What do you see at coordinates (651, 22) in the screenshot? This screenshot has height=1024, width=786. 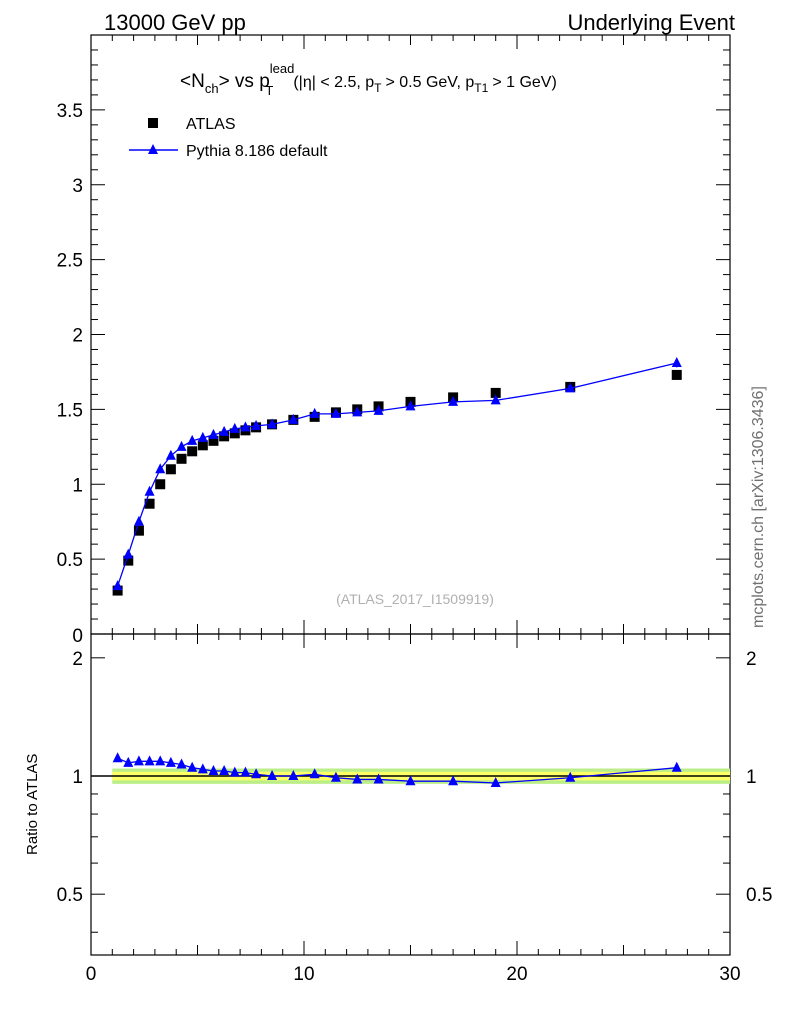 I see `header-right: Underlying Event` at bounding box center [651, 22].